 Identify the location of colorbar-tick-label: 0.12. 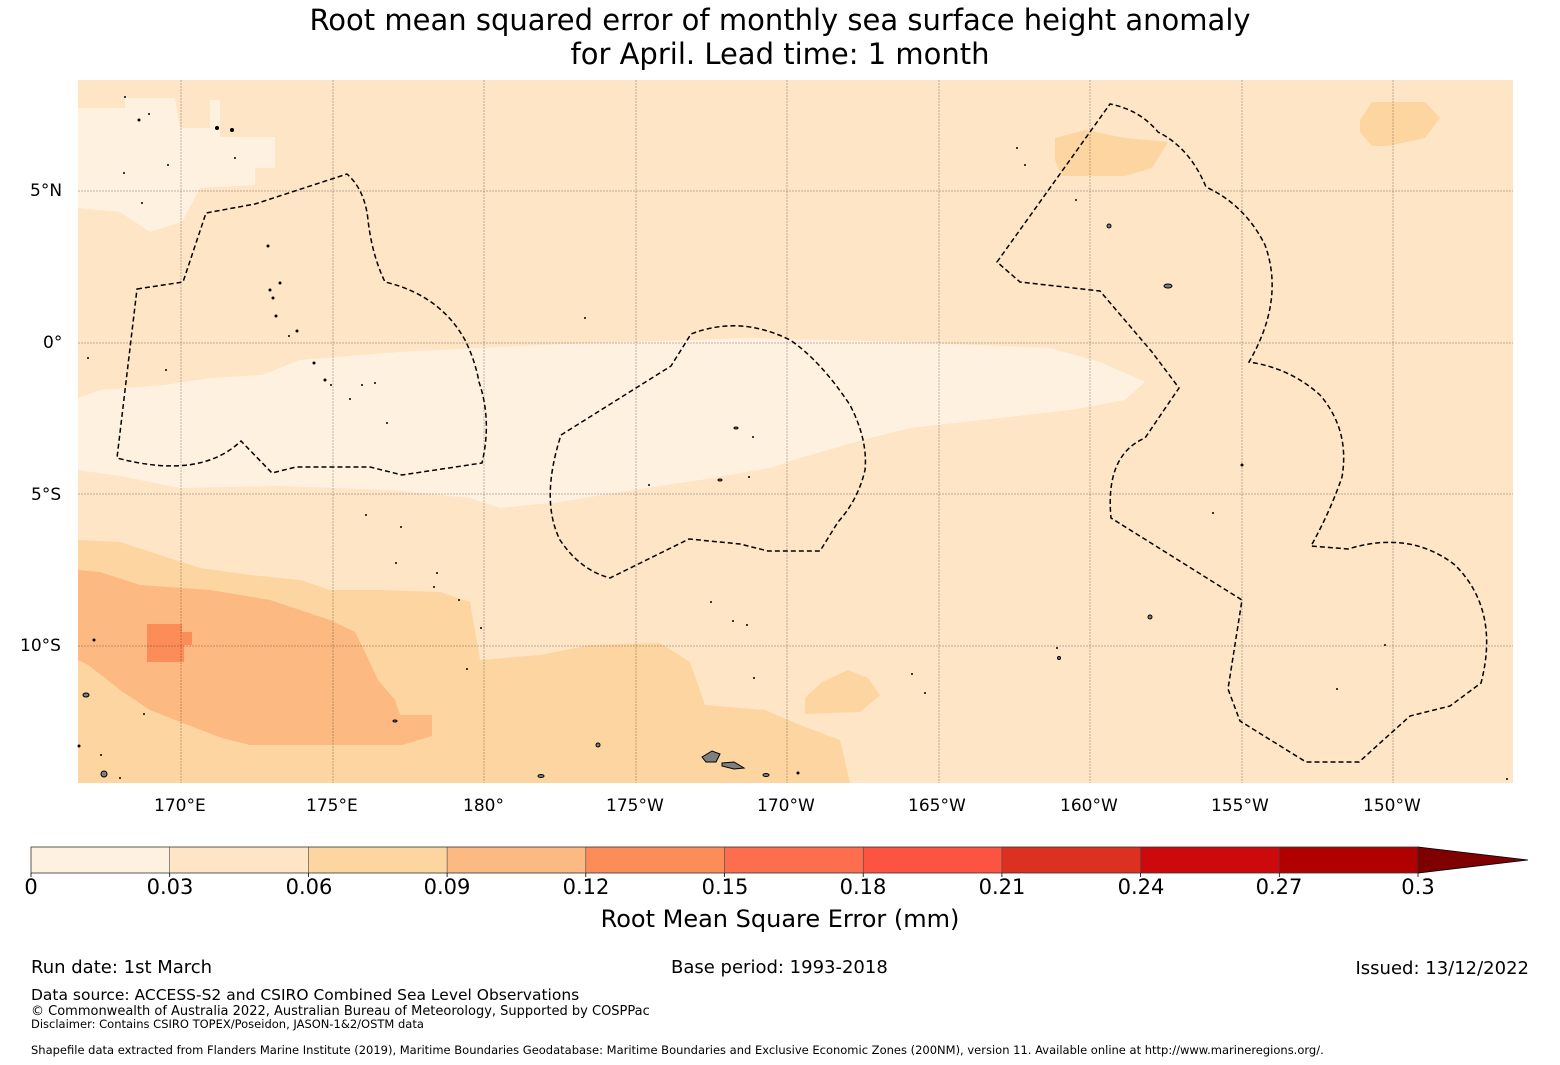
(586, 887).